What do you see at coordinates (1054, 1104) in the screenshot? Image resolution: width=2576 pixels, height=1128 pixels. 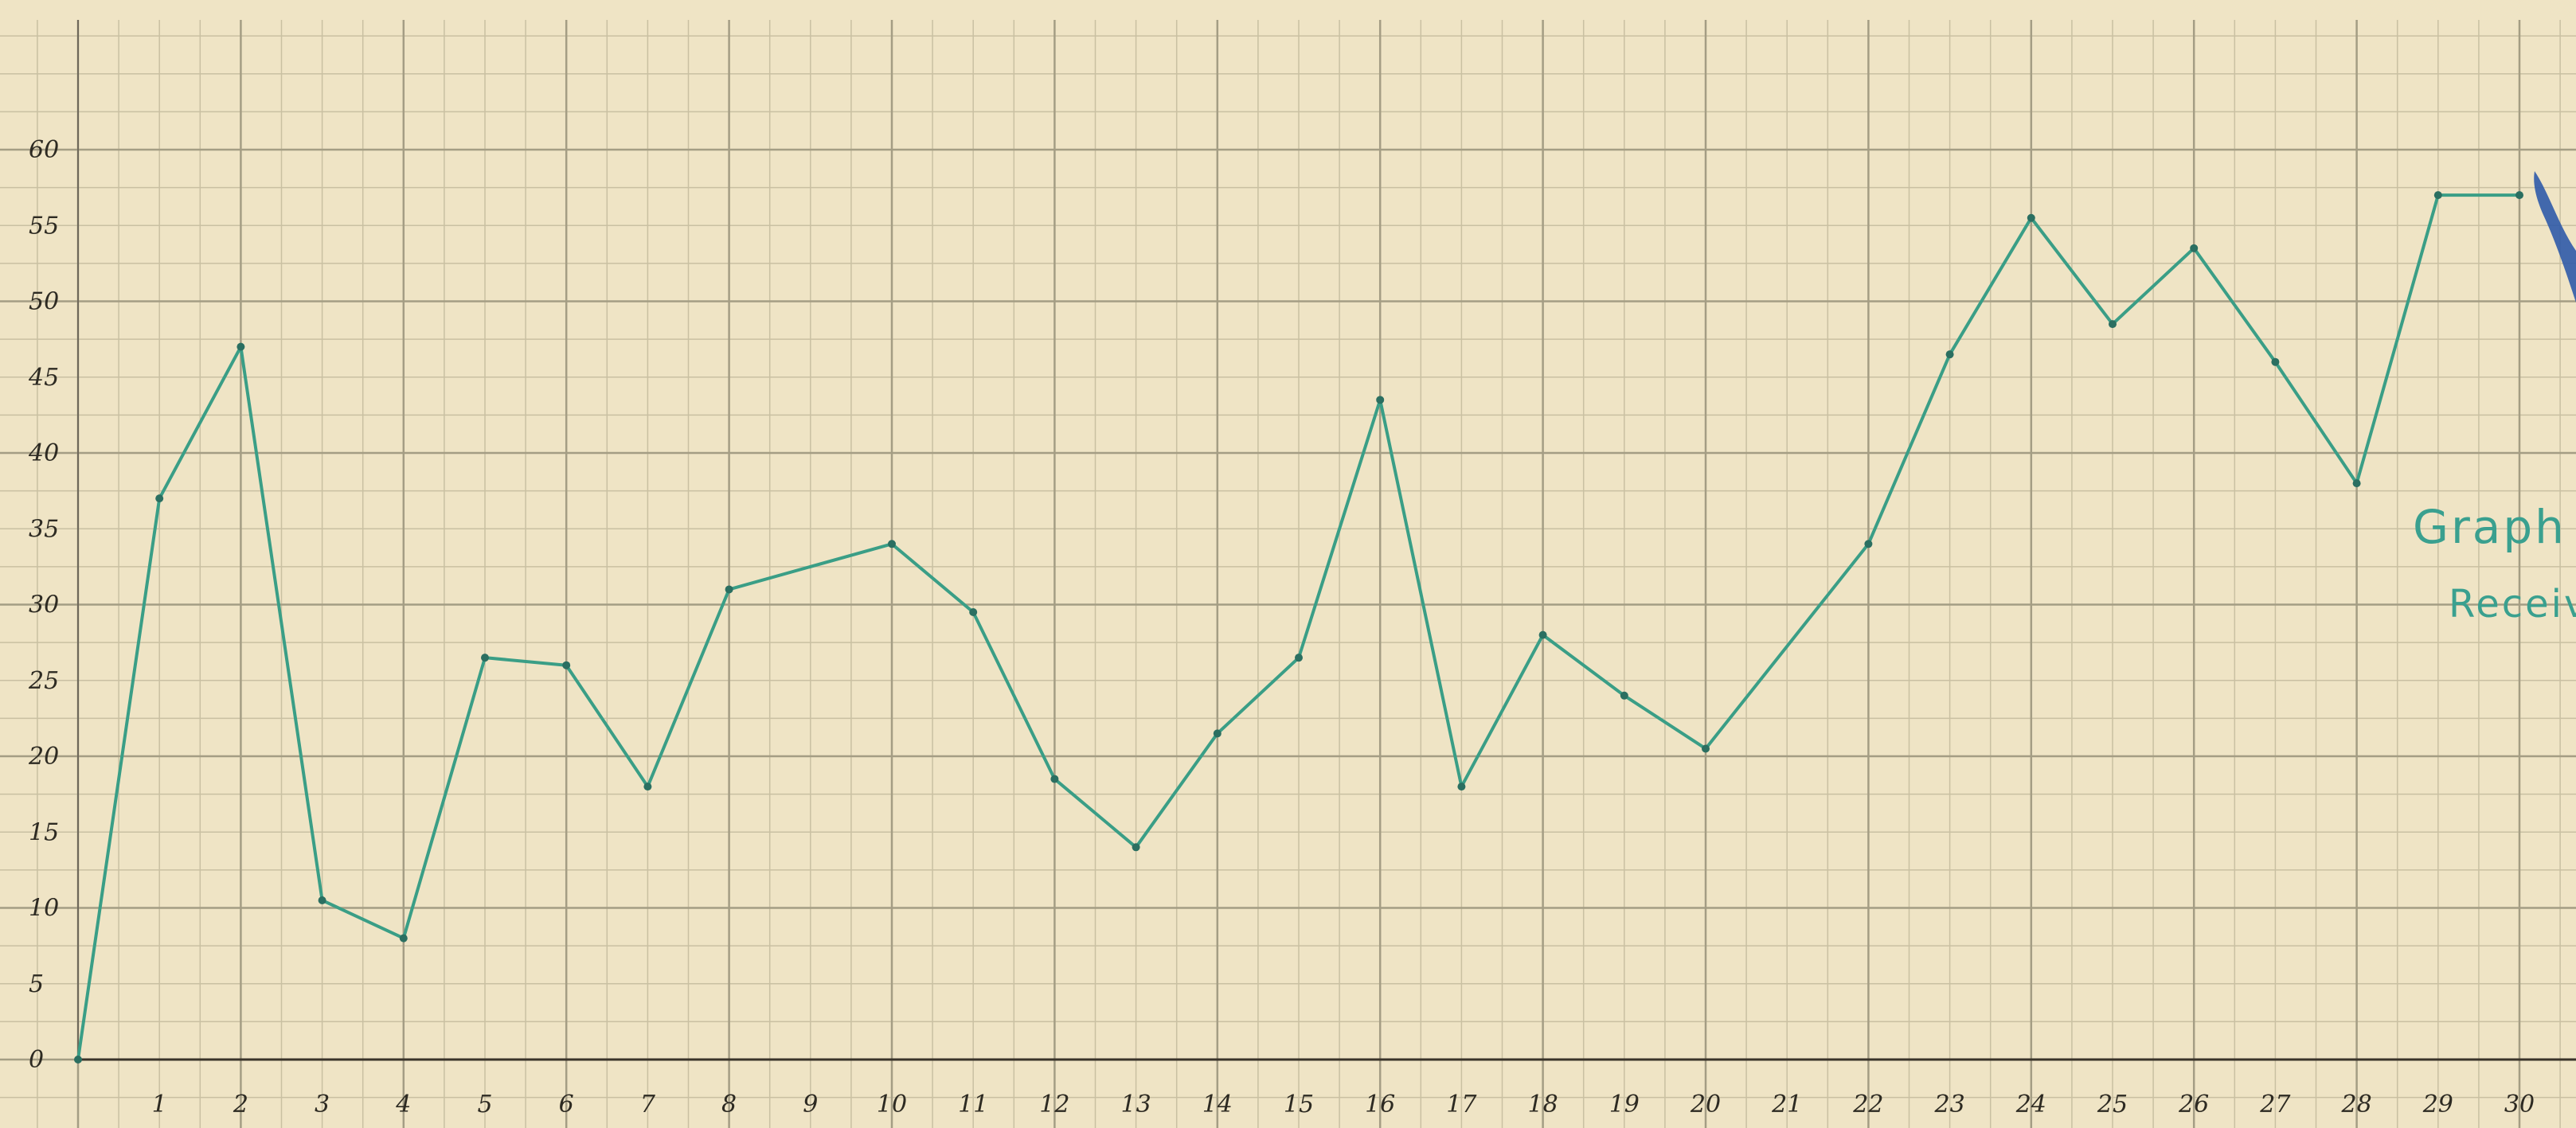 I see `x-tick-label: 12` at bounding box center [1054, 1104].